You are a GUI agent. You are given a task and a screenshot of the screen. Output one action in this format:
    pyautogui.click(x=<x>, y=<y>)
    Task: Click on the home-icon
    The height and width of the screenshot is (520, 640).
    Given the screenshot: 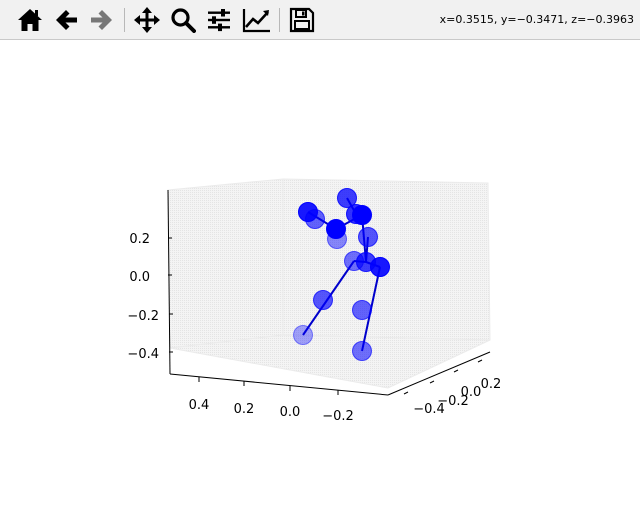 What is the action you would take?
    pyautogui.click(x=30, y=20)
    